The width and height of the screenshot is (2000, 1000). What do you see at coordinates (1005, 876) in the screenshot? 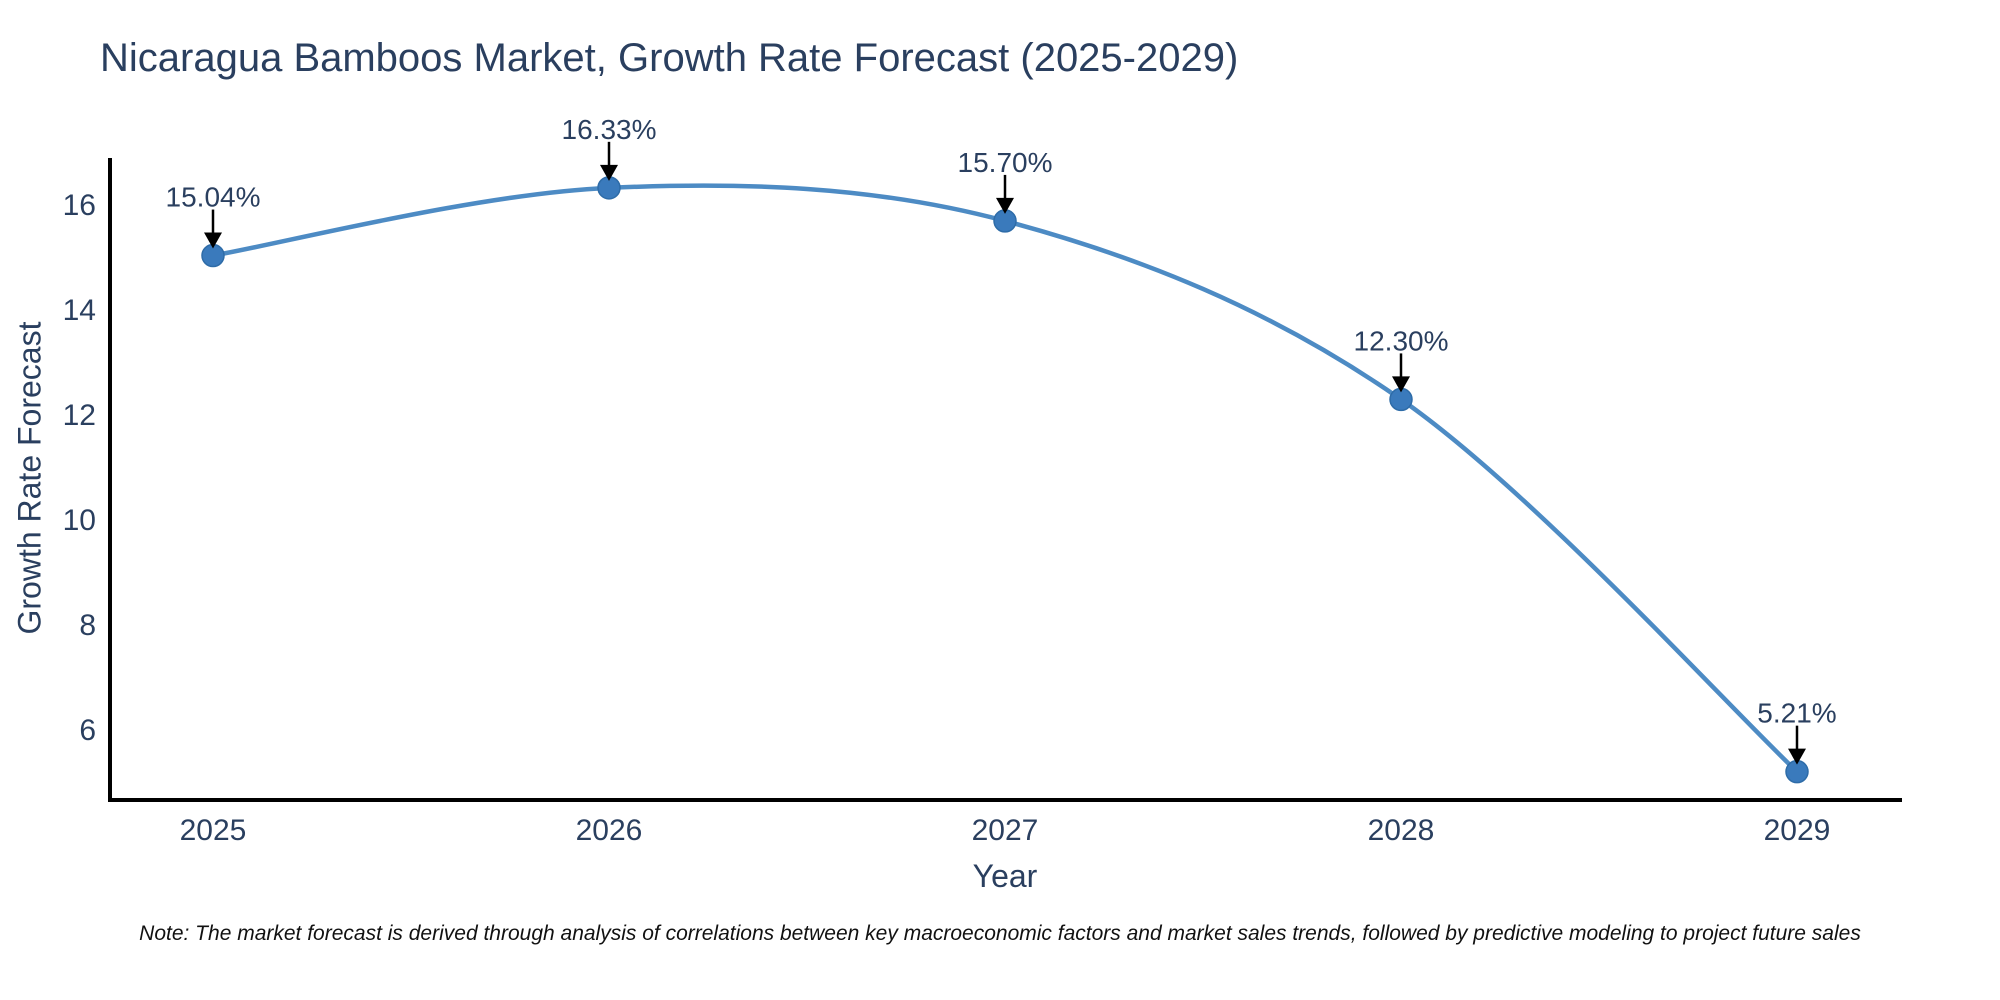
I see `x-axis-title: Year` at bounding box center [1005, 876].